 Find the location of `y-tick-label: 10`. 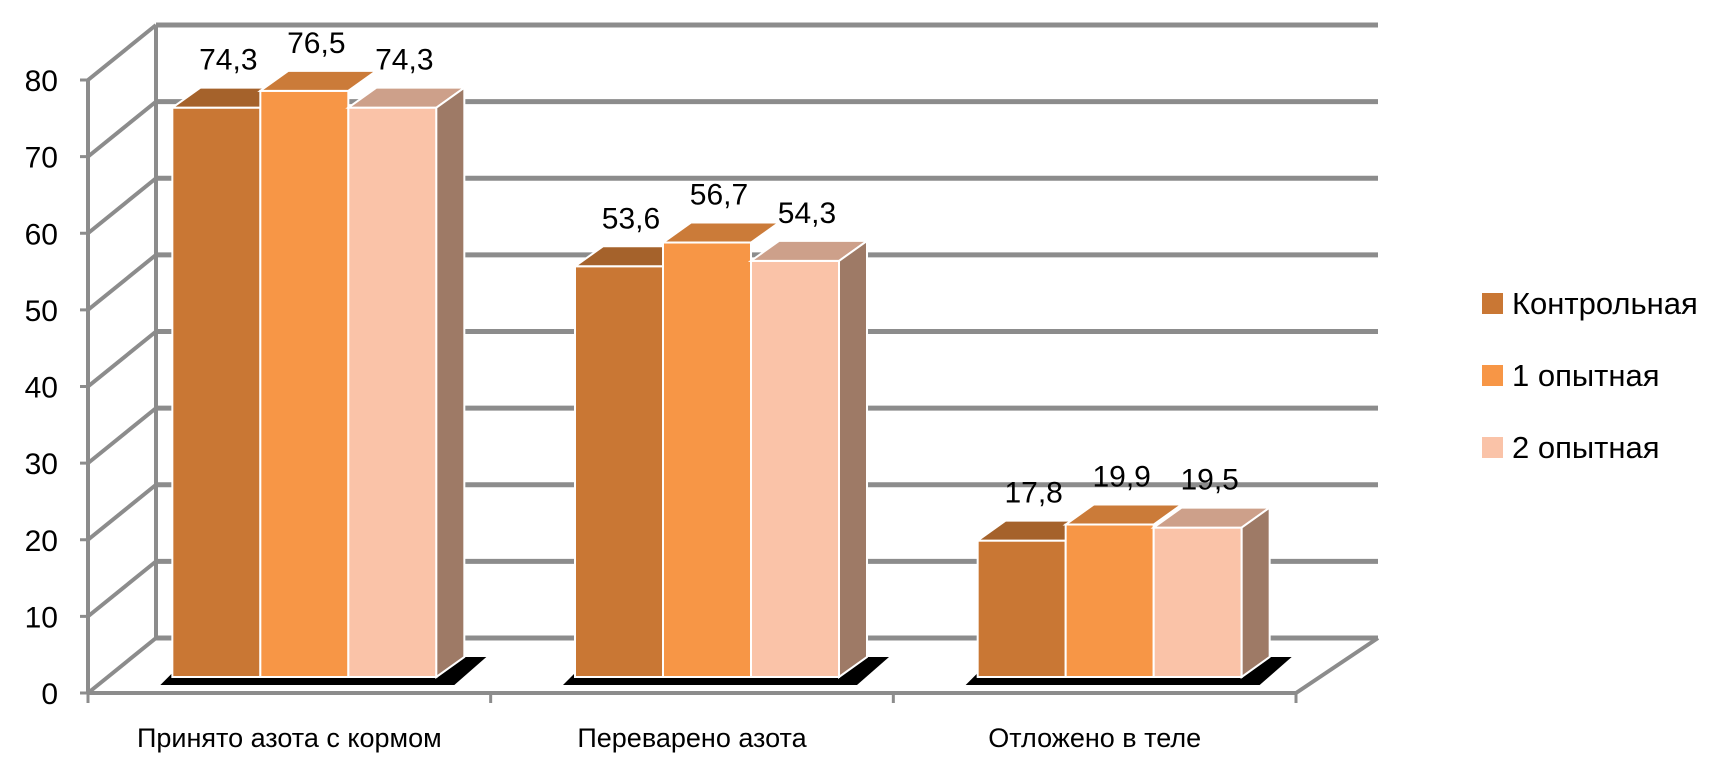

y-tick-label: 10 is located at coordinates (41, 617).